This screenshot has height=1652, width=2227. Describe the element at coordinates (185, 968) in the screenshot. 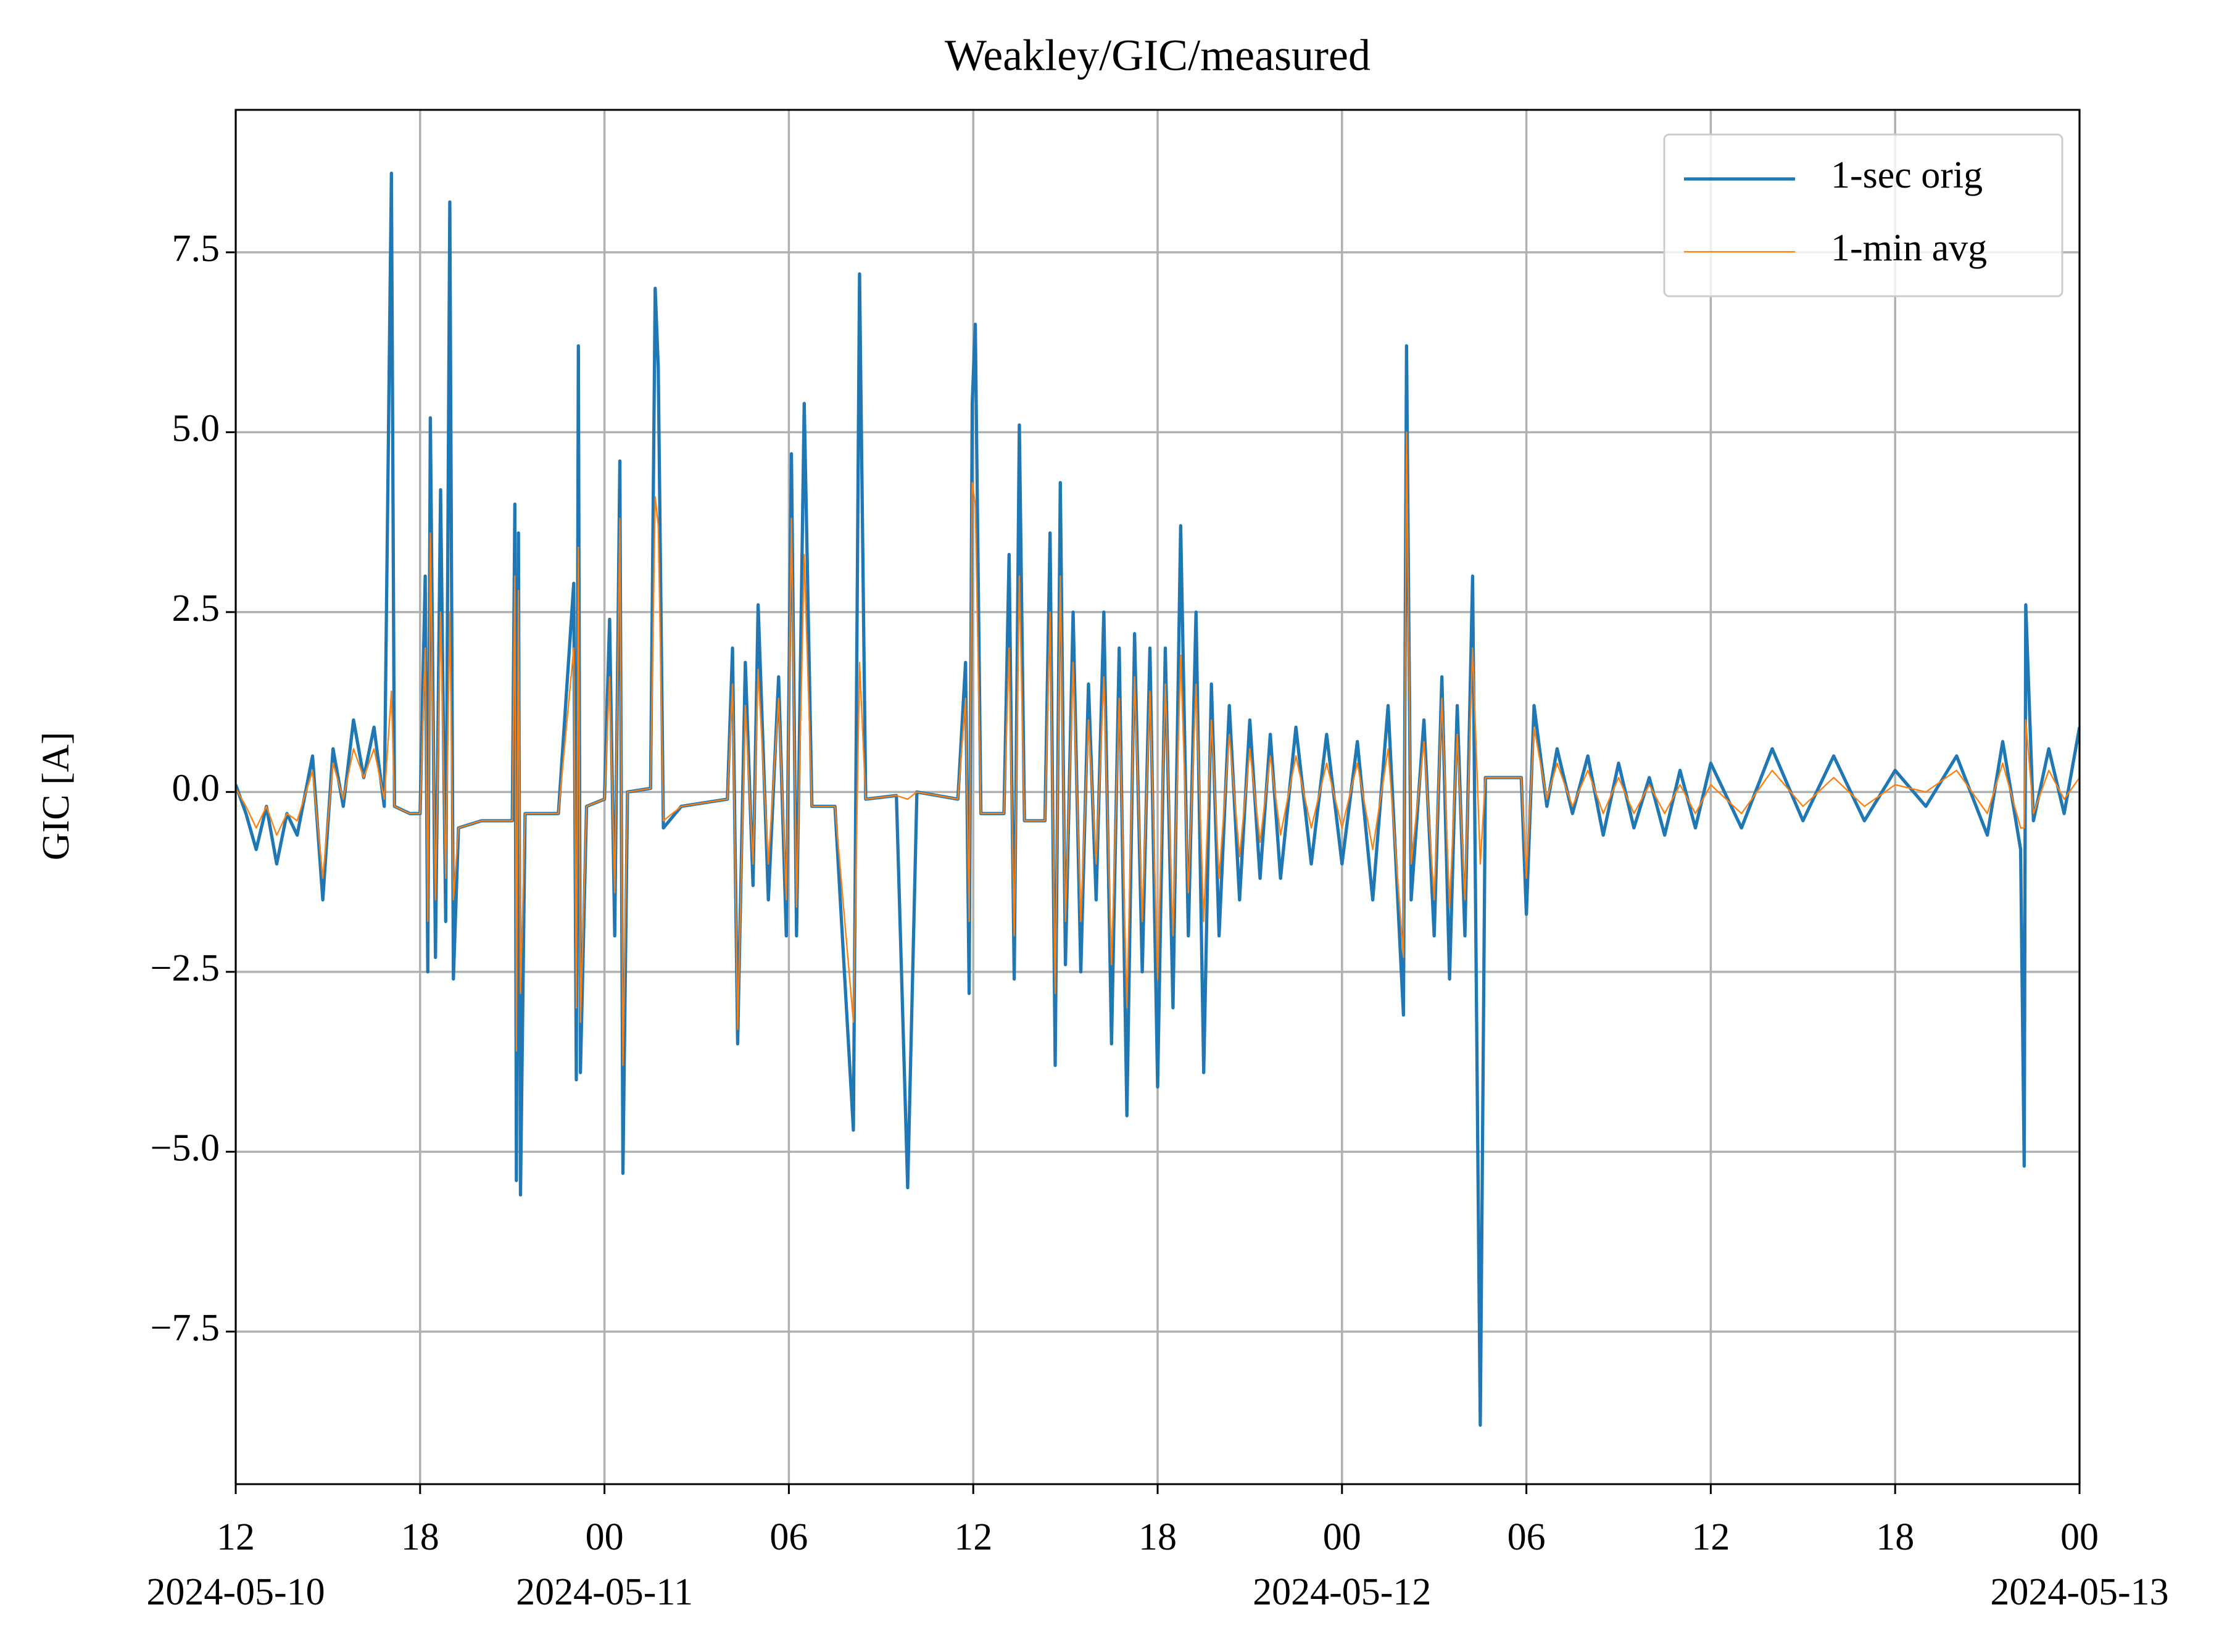

I see `y-tick-label: −2.5` at that location.